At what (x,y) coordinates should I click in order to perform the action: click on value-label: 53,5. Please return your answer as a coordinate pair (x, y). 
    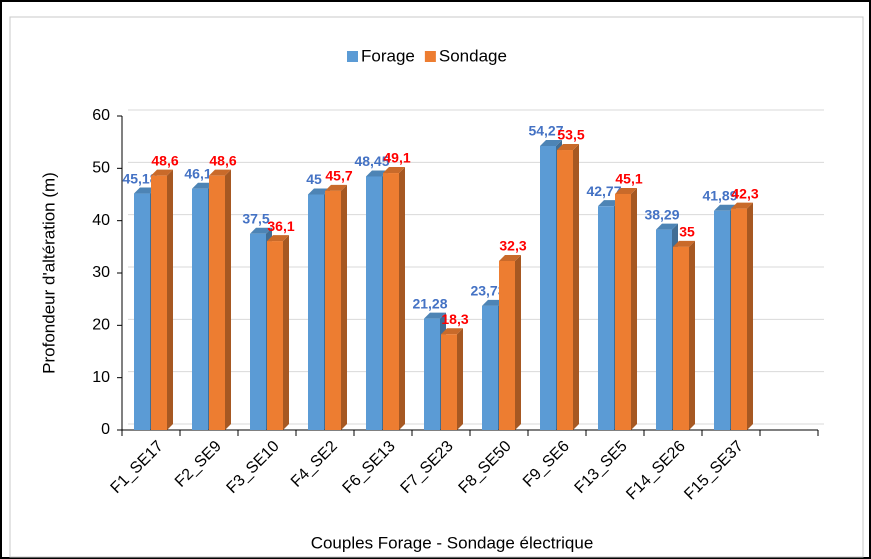
    Looking at the image, I should click on (570, 135).